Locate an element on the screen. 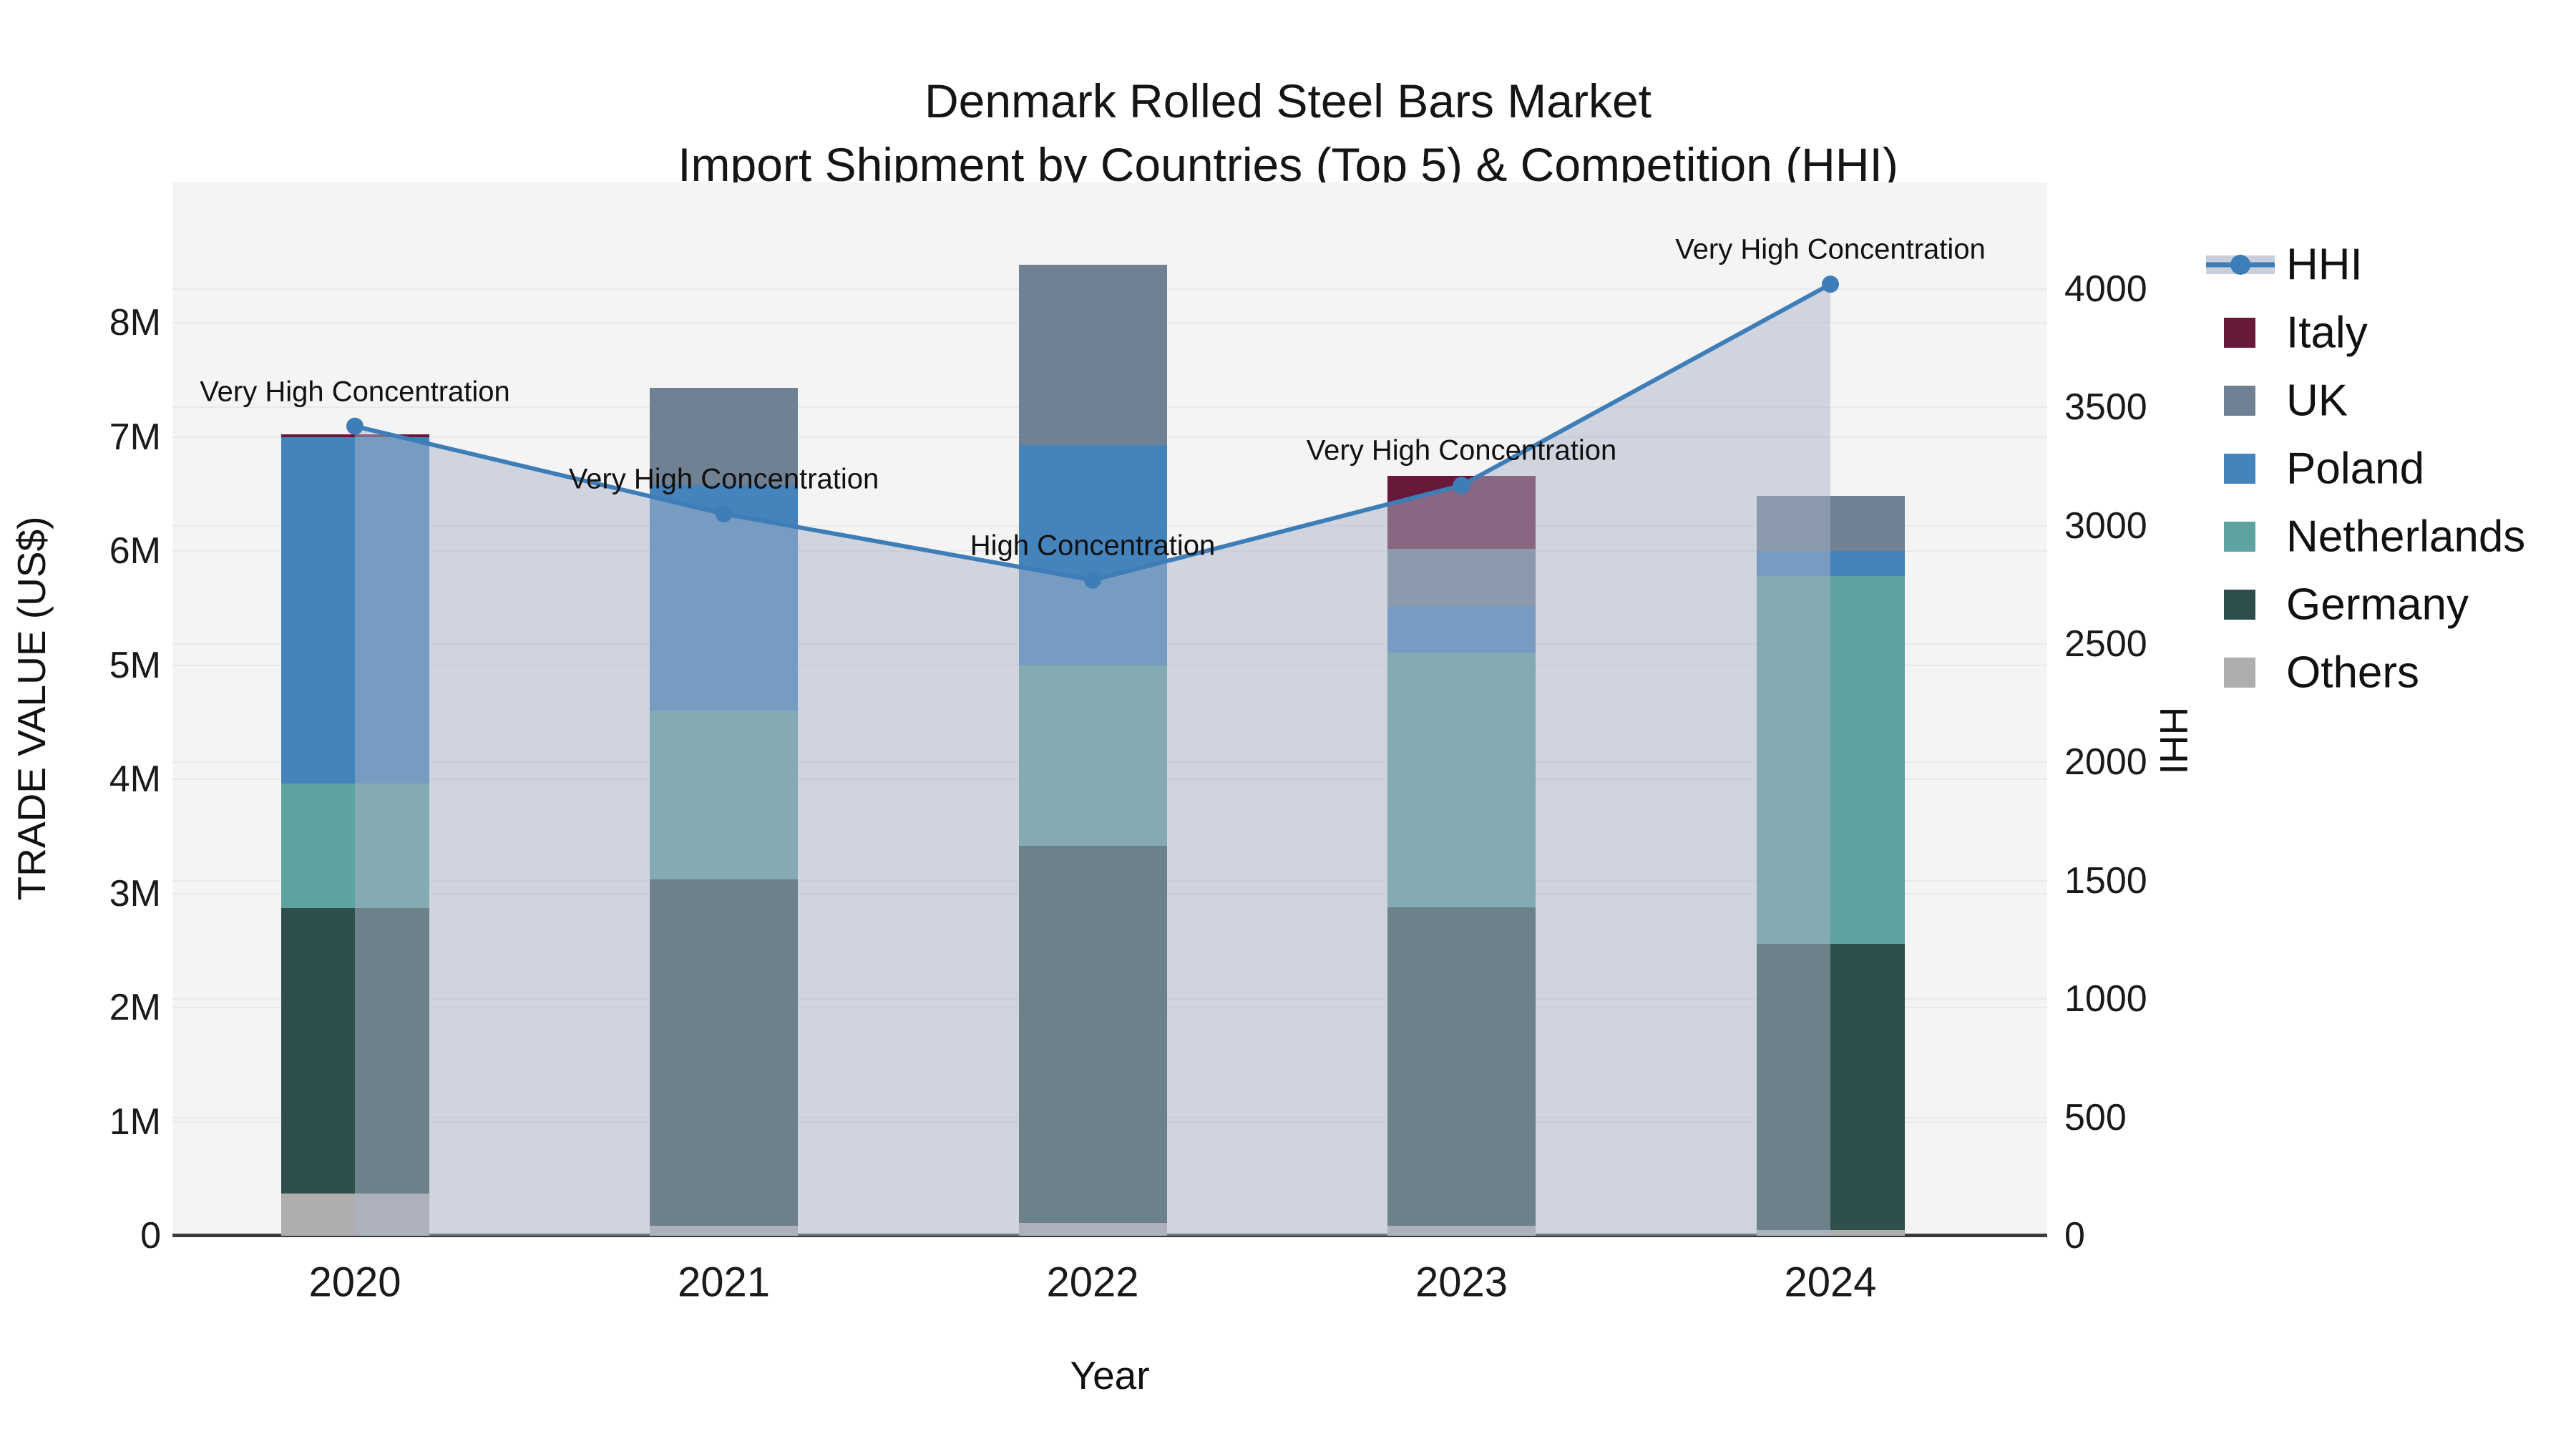 The width and height of the screenshot is (2576, 1449). y-left-tick-5M: 5M is located at coordinates (135, 665).